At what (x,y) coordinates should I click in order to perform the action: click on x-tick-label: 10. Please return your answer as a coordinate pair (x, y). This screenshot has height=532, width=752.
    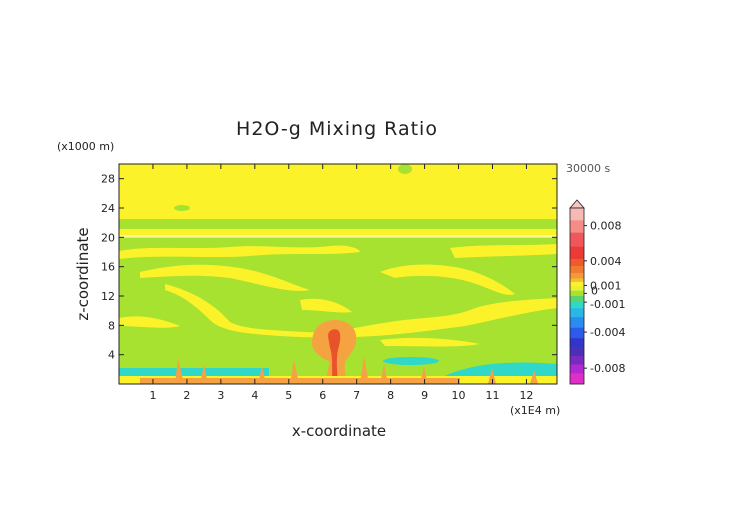
    Looking at the image, I should click on (459, 395).